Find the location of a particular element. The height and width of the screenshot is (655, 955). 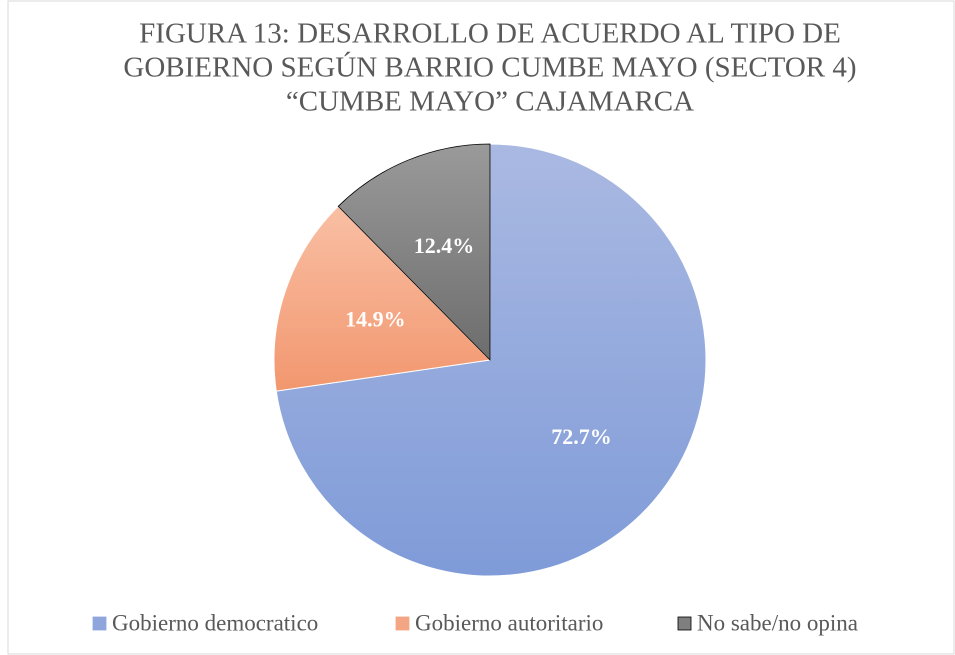

chart-title: “CUMBE MAYO” CAJAMARCA is located at coordinates (490, 102).